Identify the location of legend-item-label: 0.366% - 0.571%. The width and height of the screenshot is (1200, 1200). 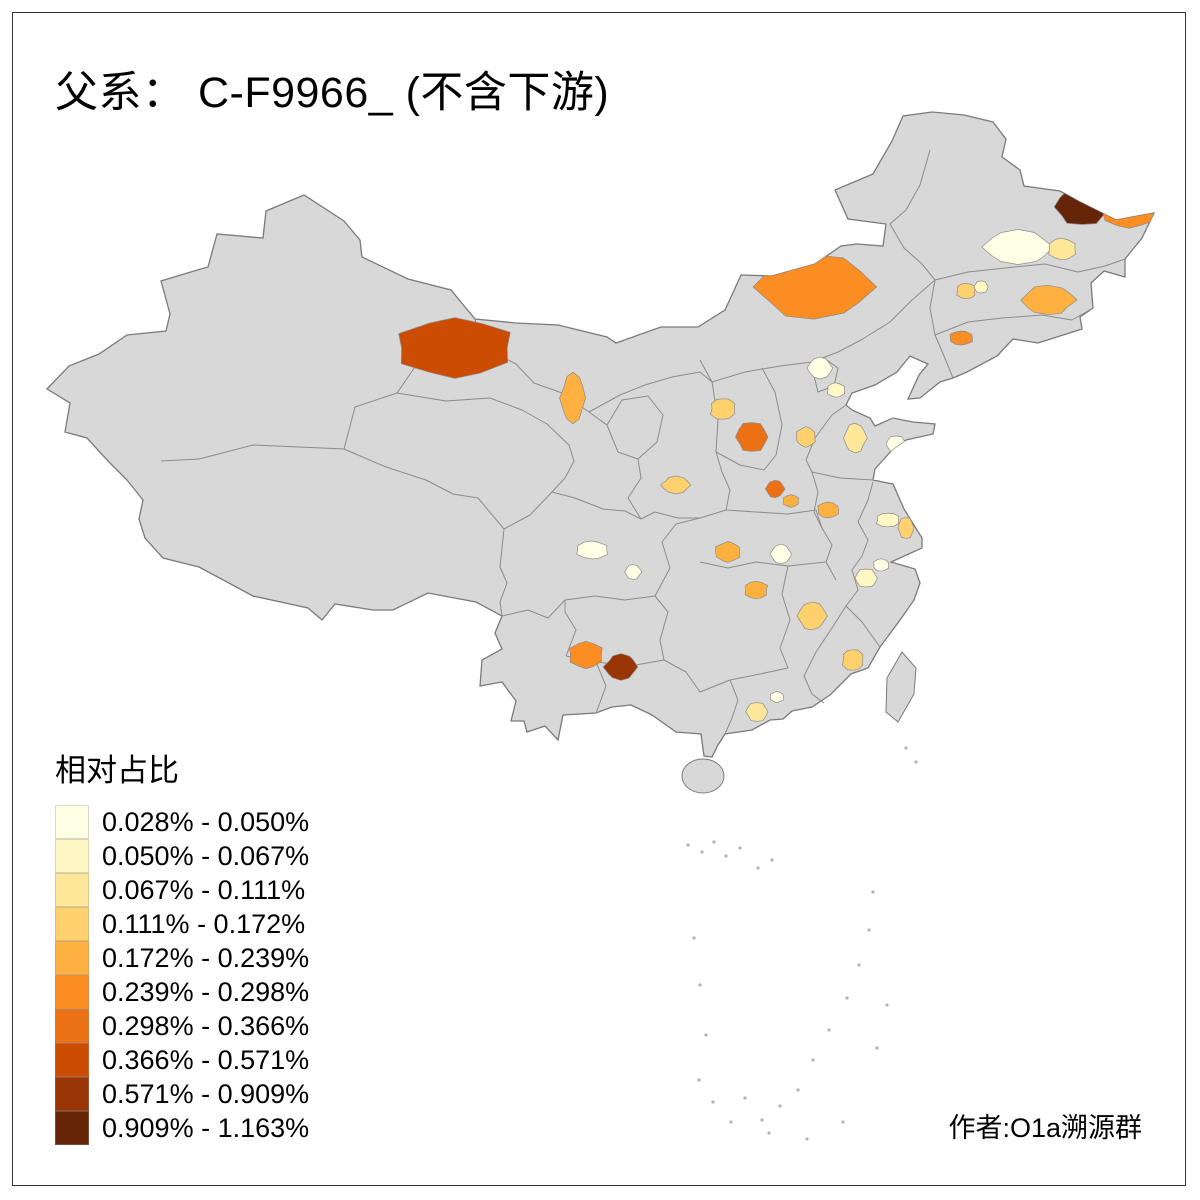
(206, 1059).